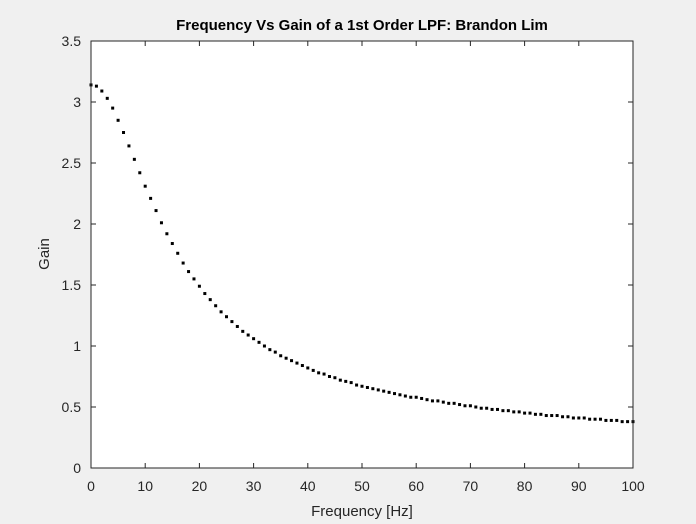  What do you see at coordinates (44, 254) in the screenshot?
I see `y-axis-label: Gain` at bounding box center [44, 254].